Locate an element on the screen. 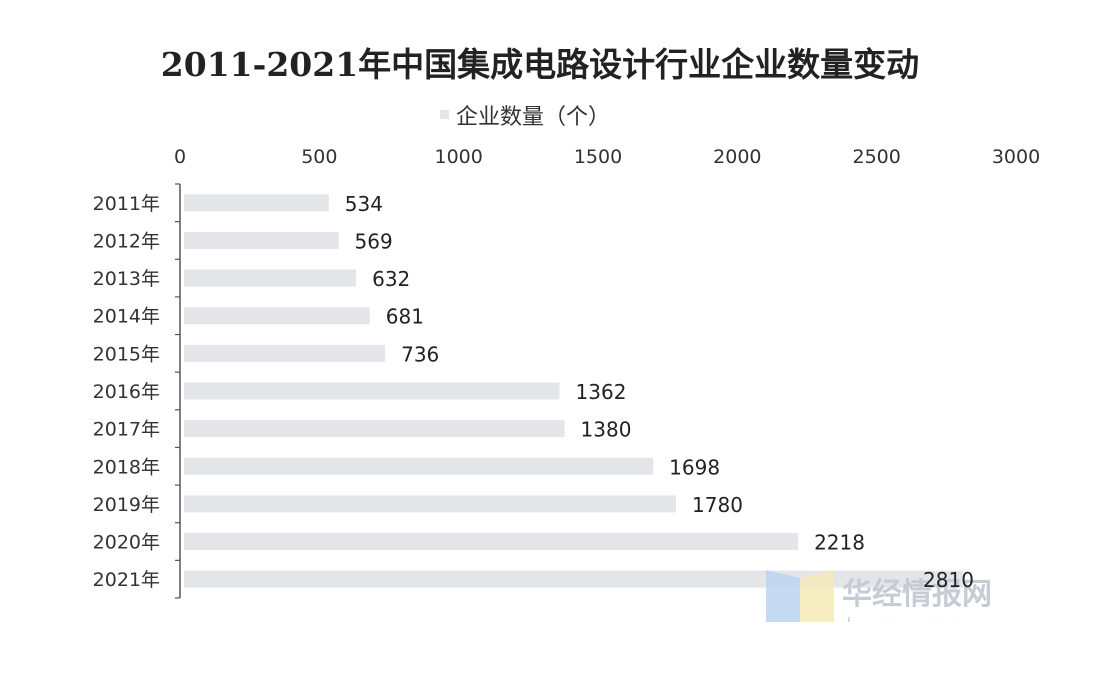  category-label: 2018年 is located at coordinates (126, 467).